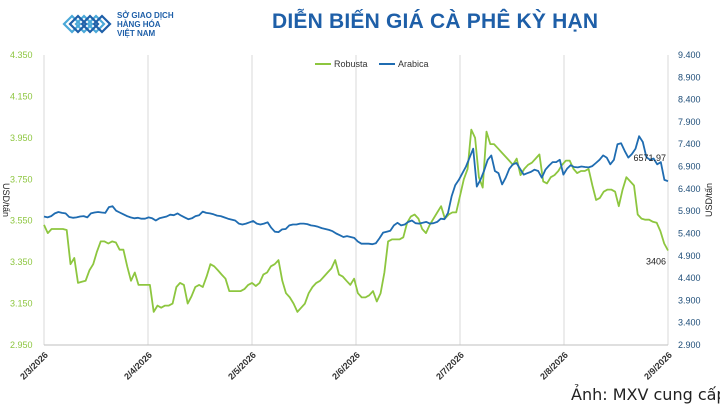 Image resolution: width=720 pixels, height=405 pixels. What do you see at coordinates (139, 24) in the screenshot?
I see `logo-line-2: HÀNG HÓA` at bounding box center [139, 24].